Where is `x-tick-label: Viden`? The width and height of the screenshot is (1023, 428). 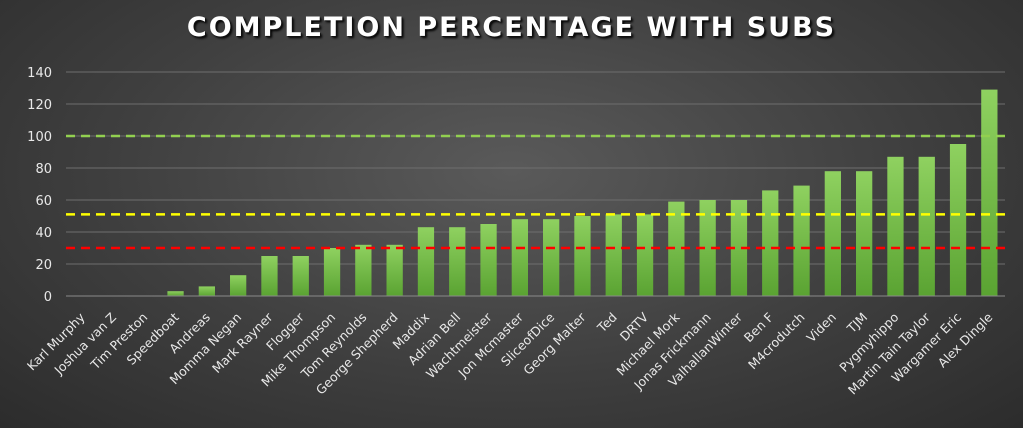 x-tick-label: Viden is located at coordinates (821, 328).